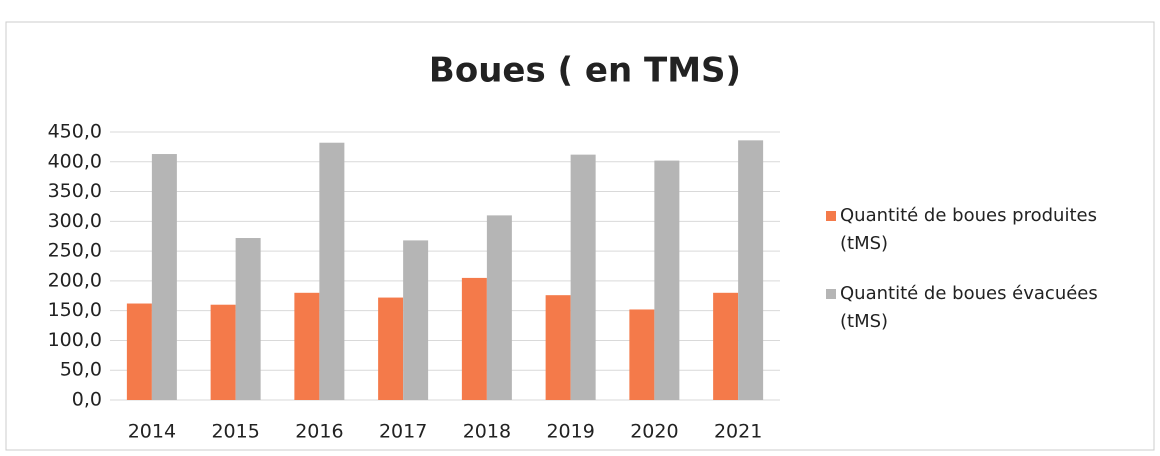  Describe the element at coordinates (968, 229) in the screenshot. I see `legend-label: Quantité de boues produites (tMS)` at that location.